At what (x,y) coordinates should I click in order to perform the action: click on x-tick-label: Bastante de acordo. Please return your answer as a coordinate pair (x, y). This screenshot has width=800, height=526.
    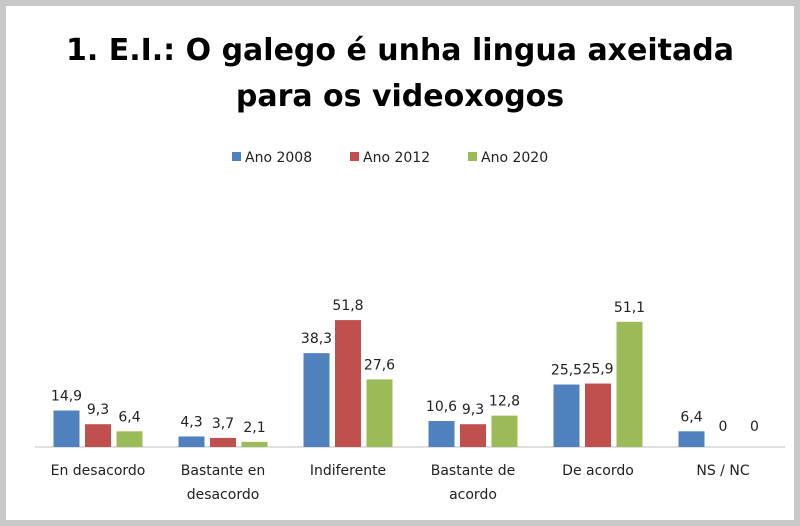
    Looking at the image, I should click on (473, 483).